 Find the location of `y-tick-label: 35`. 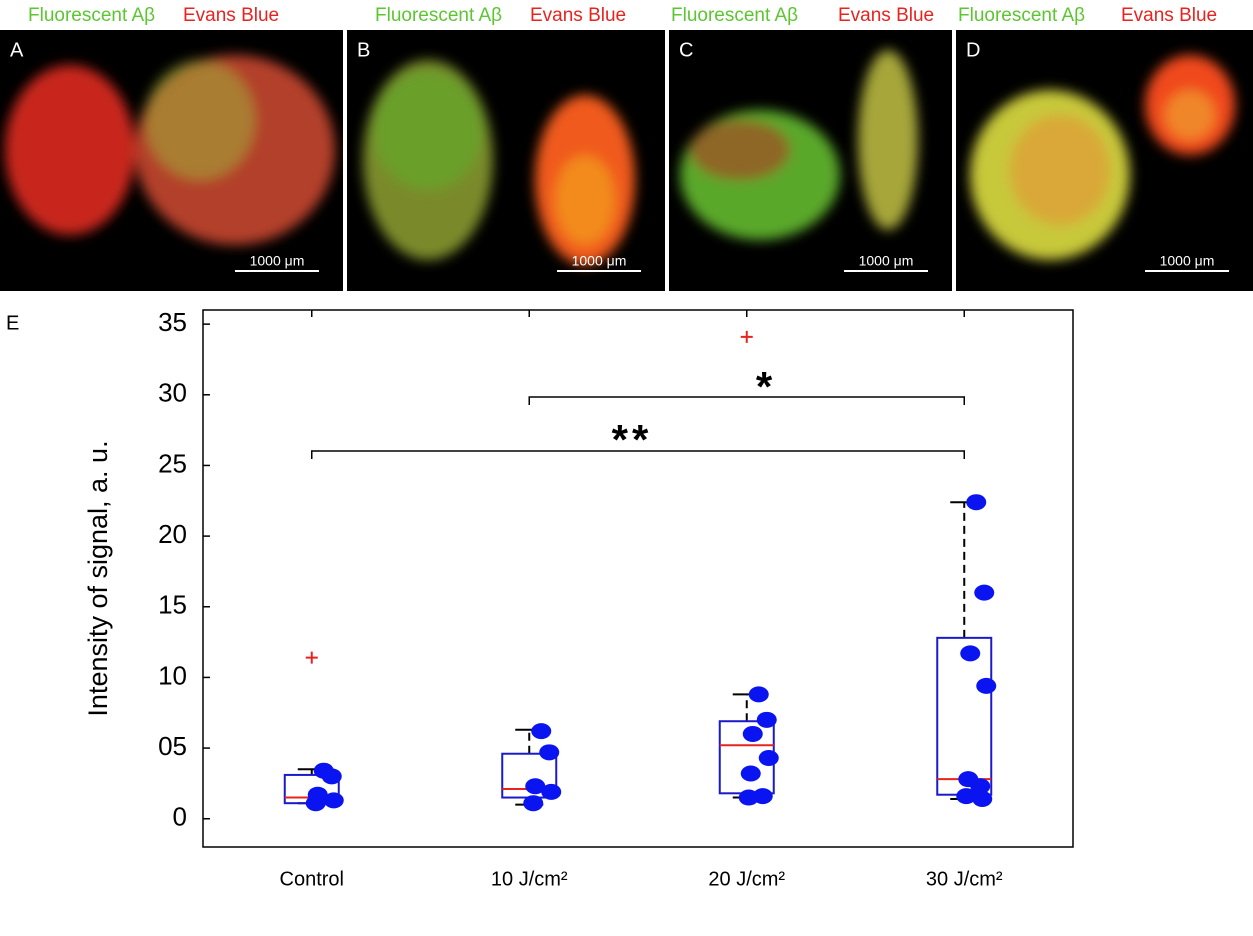

y-tick-label: 35 is located at coordinates (172, 322).